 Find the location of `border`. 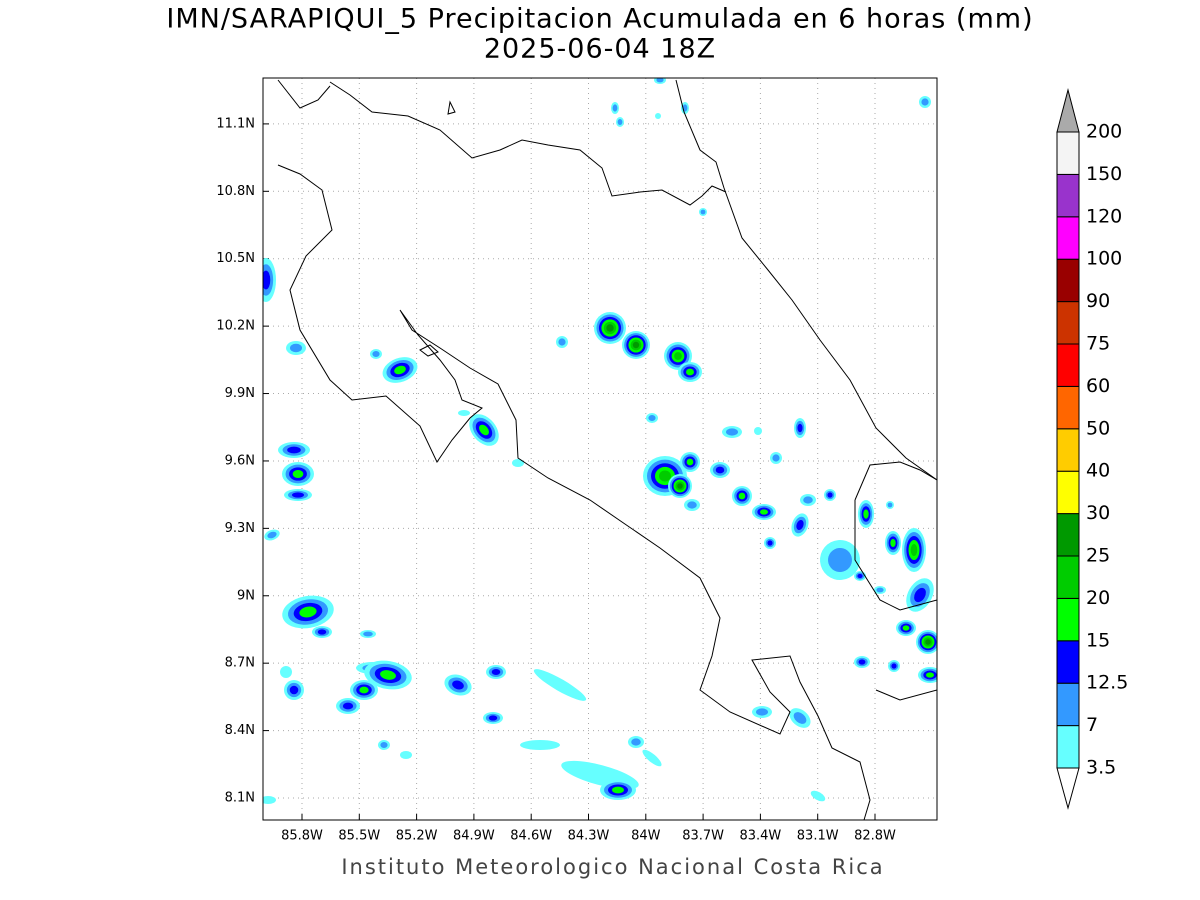

border is located at coordinates (895, 581).